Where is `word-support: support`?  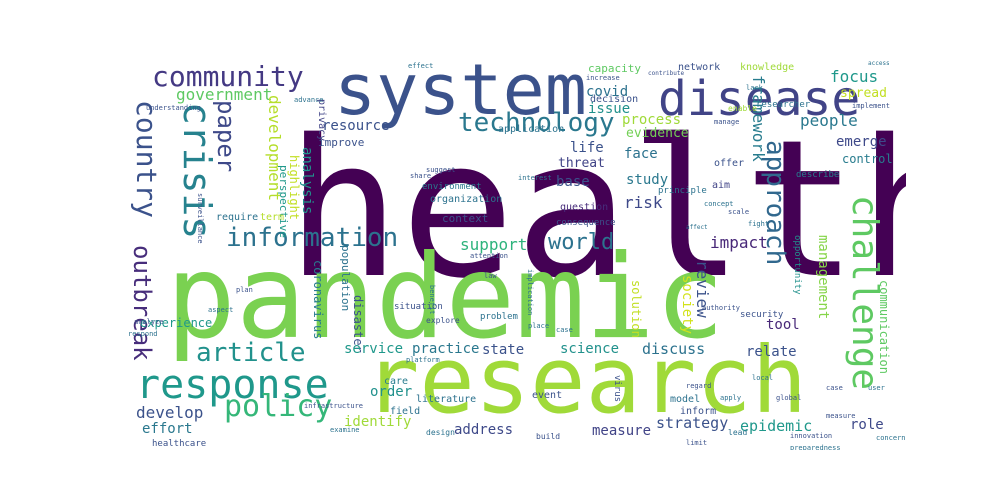 word-support: support is located at coordinates (494, 244).